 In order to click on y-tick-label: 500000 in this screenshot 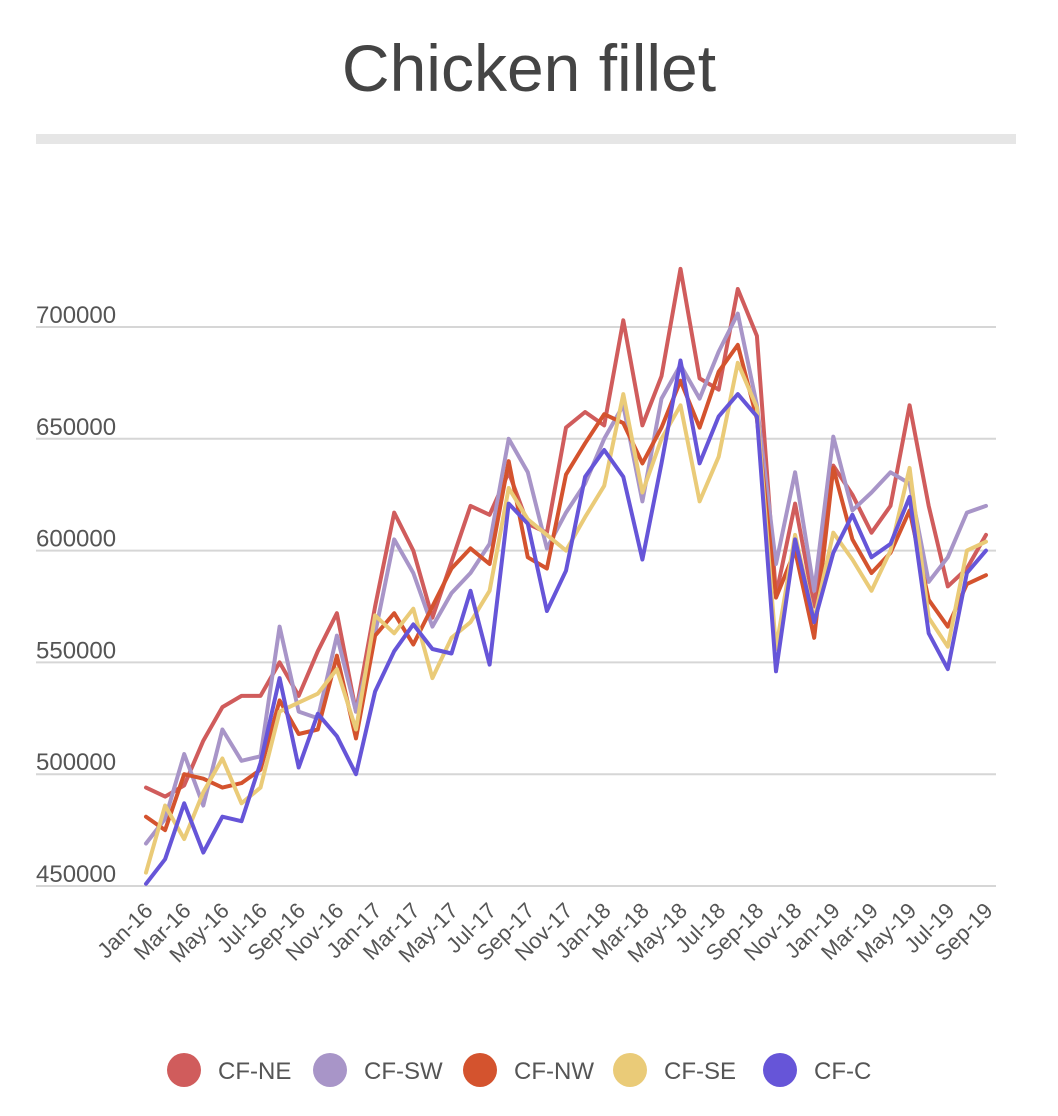, I will do `click(76, 762)`.